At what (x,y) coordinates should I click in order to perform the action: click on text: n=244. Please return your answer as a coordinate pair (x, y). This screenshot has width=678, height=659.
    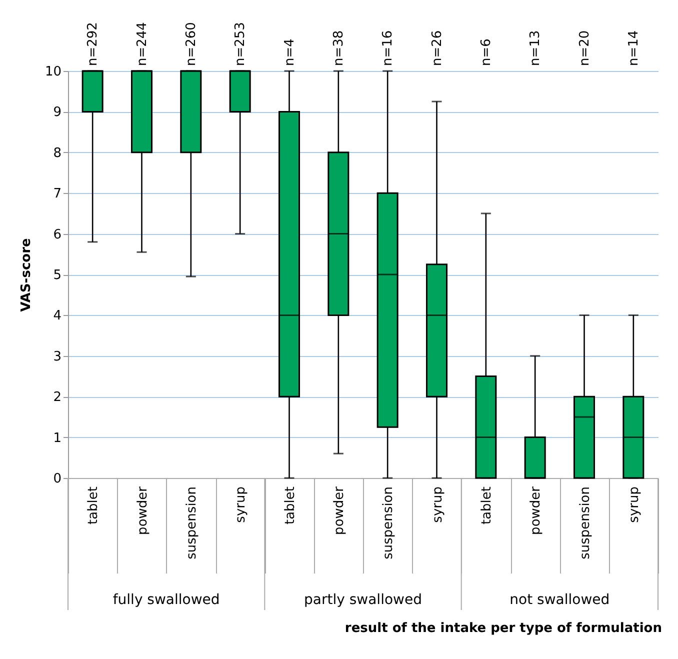
    Looking at the image, I should click on (142, 44).